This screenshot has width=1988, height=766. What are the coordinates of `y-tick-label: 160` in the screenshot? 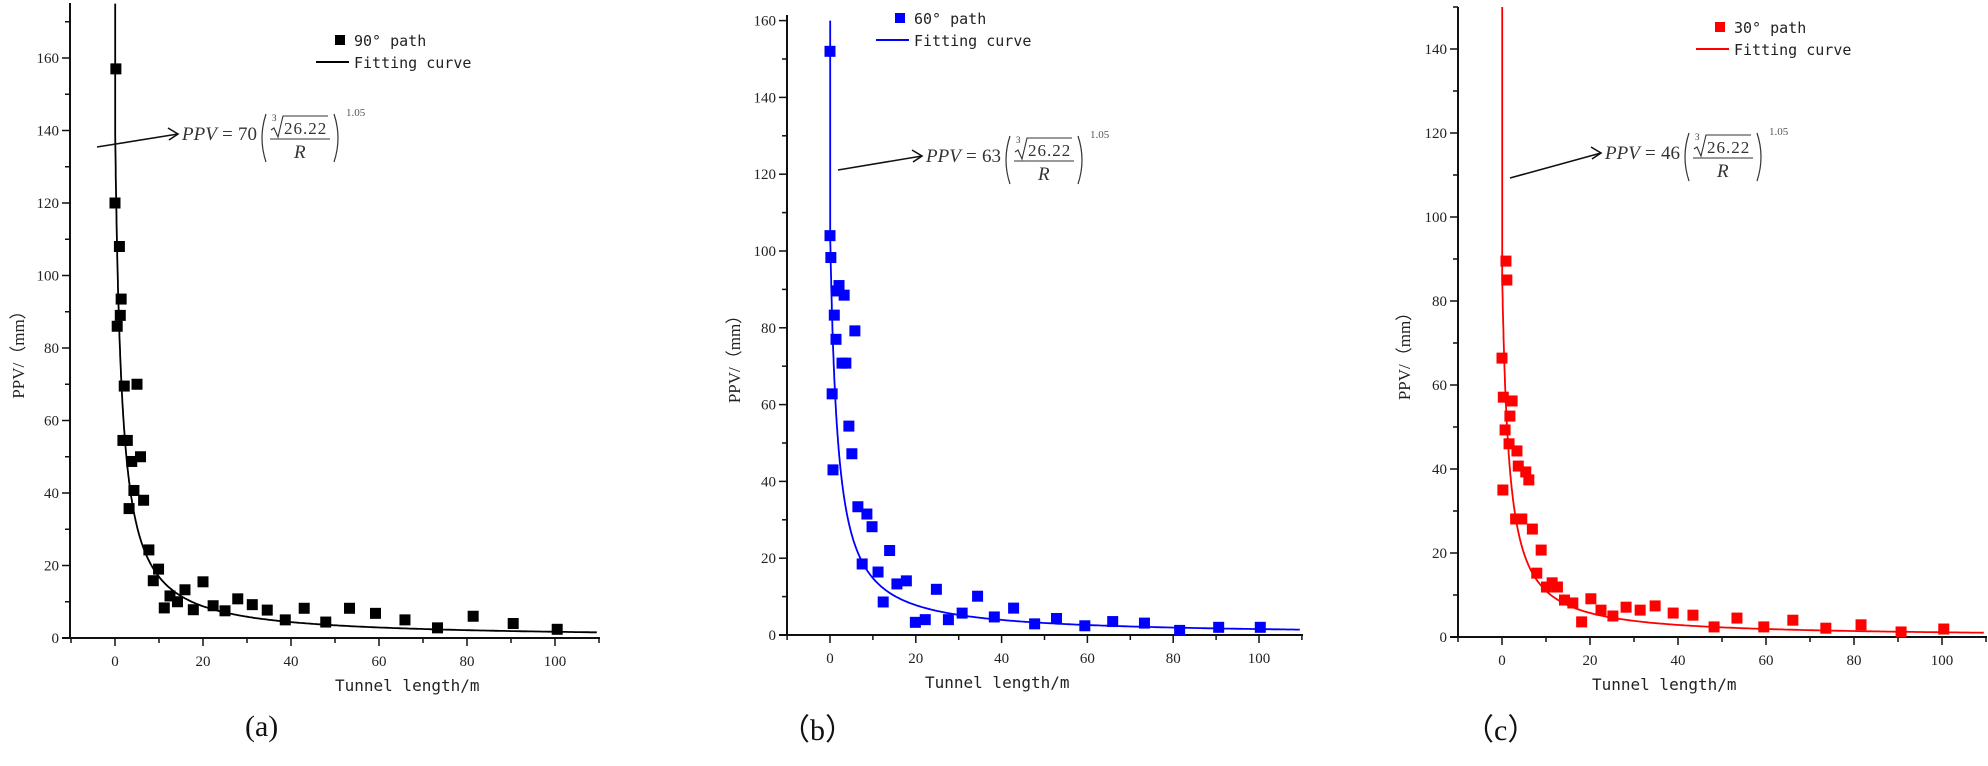 It's located at (765, 22).